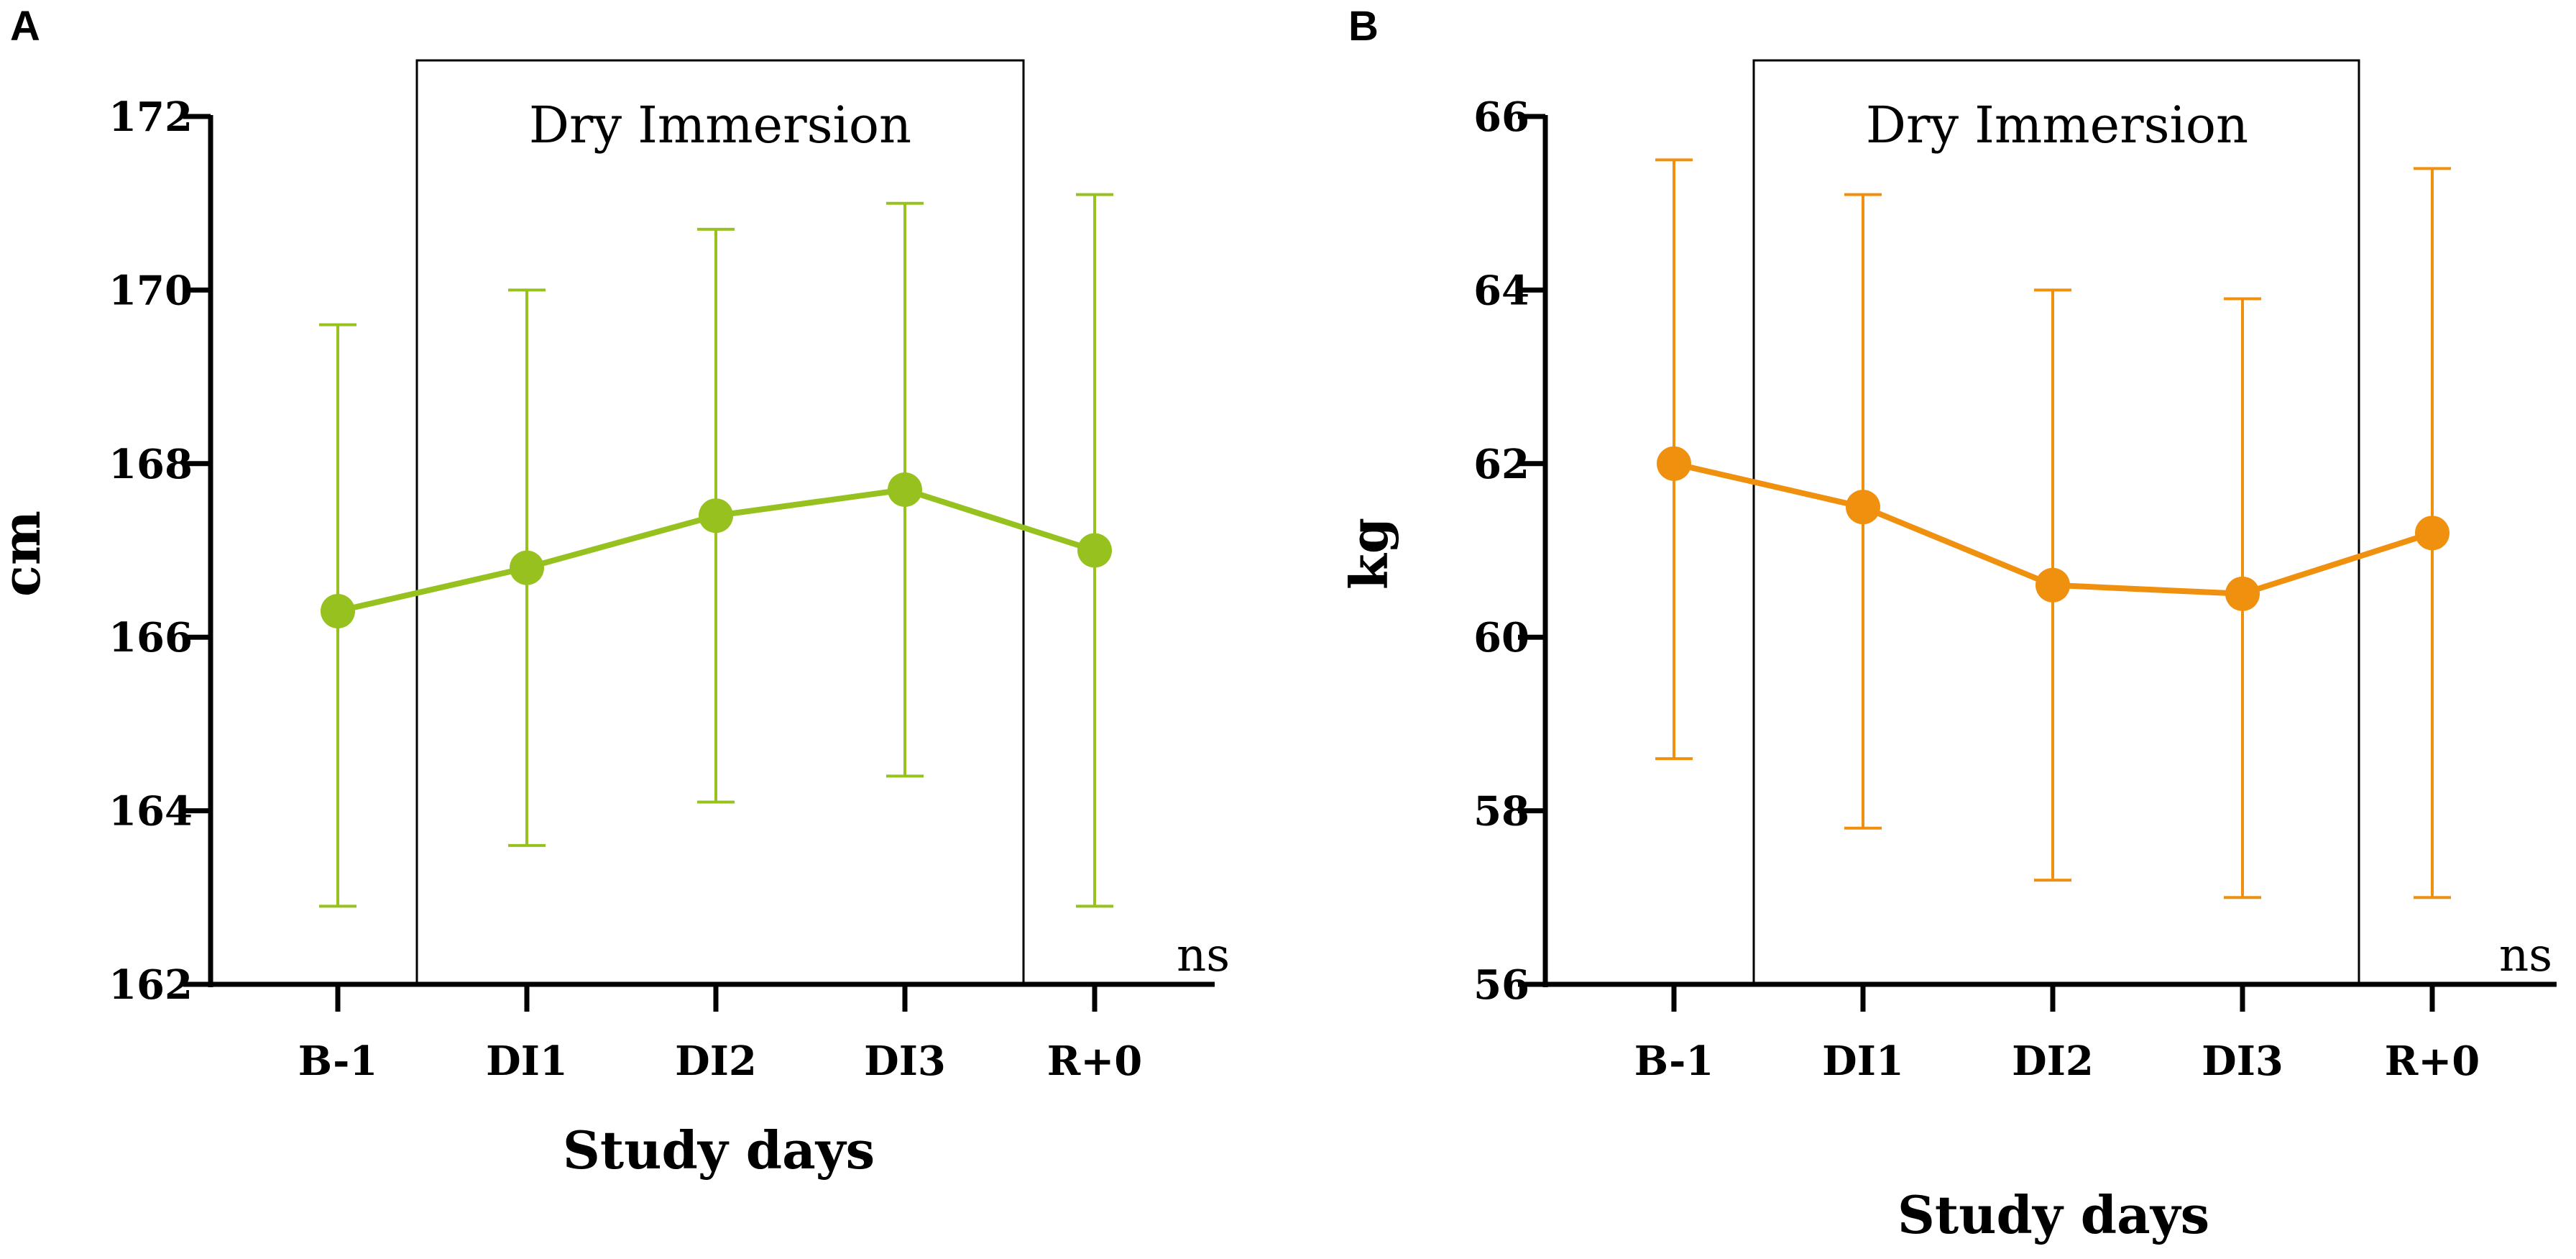 The image size is (2576, 1259). I want to click on dry-immersion-label-a: Dry Immersion, so click(720, 126).